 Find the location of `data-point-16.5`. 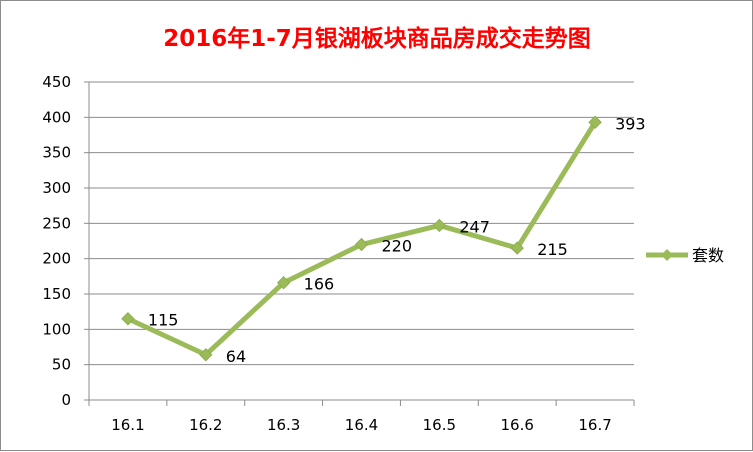

data-point-16.5 is located at coordinates (439, 225).